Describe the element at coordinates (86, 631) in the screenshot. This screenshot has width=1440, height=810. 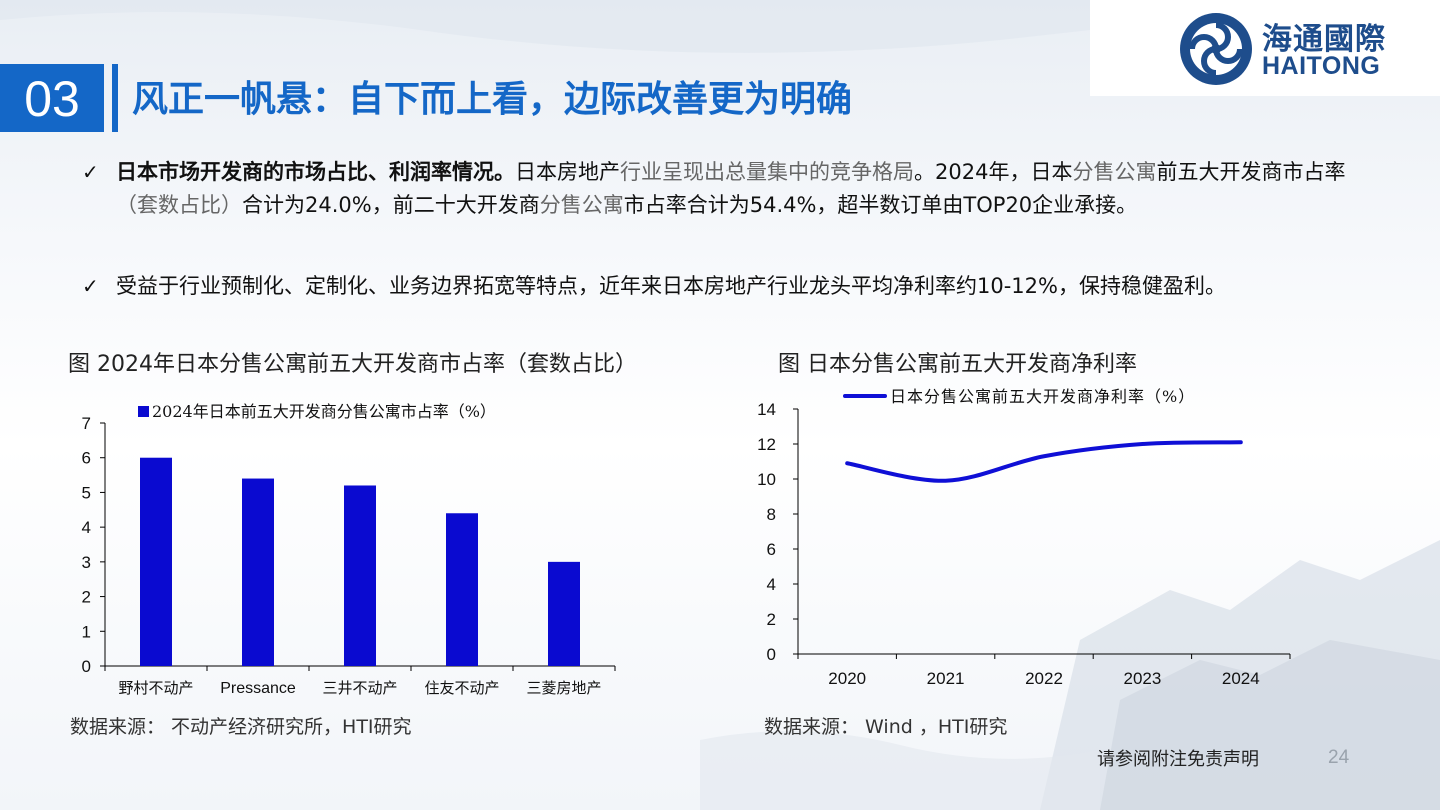
I see `y-tick-label: 1` at that location.